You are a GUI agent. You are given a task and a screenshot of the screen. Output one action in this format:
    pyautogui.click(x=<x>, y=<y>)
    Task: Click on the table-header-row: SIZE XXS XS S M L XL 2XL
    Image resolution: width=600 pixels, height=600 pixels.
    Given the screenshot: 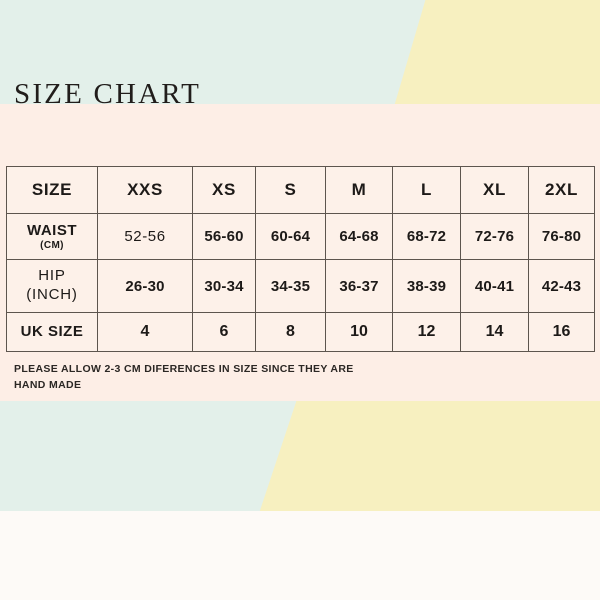 What is the action you would take?
    pyautogui.click(x=300, y=190)
    